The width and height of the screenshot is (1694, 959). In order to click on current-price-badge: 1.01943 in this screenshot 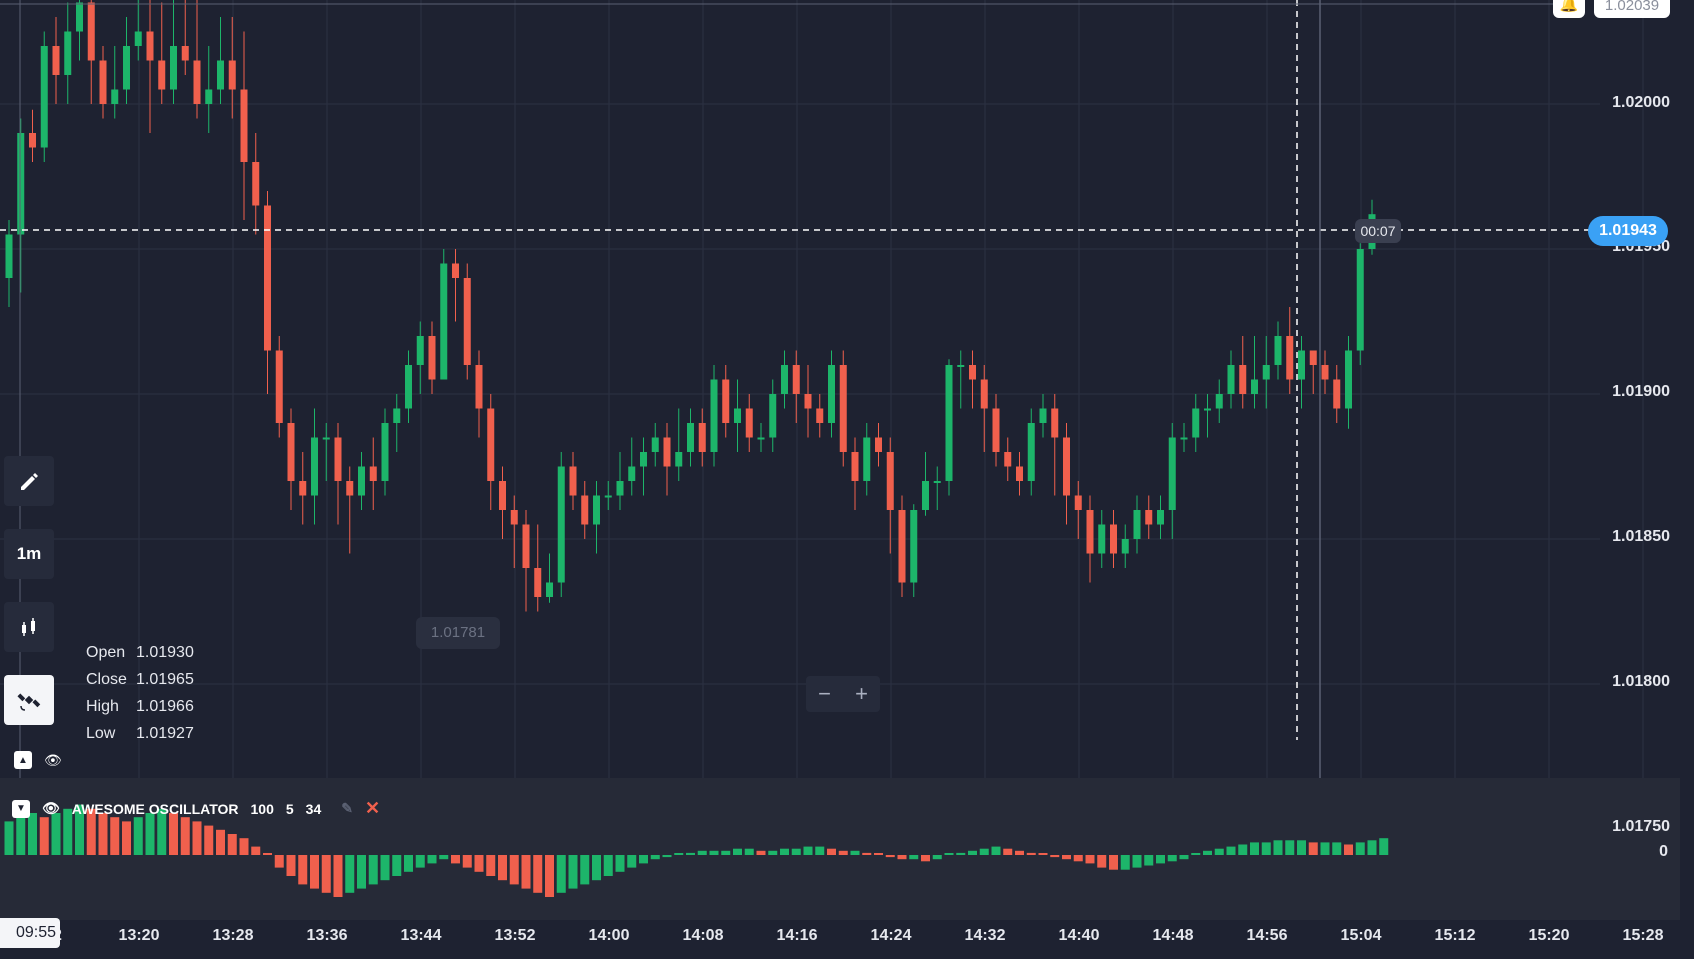, I will do `click(1628, 231)`.